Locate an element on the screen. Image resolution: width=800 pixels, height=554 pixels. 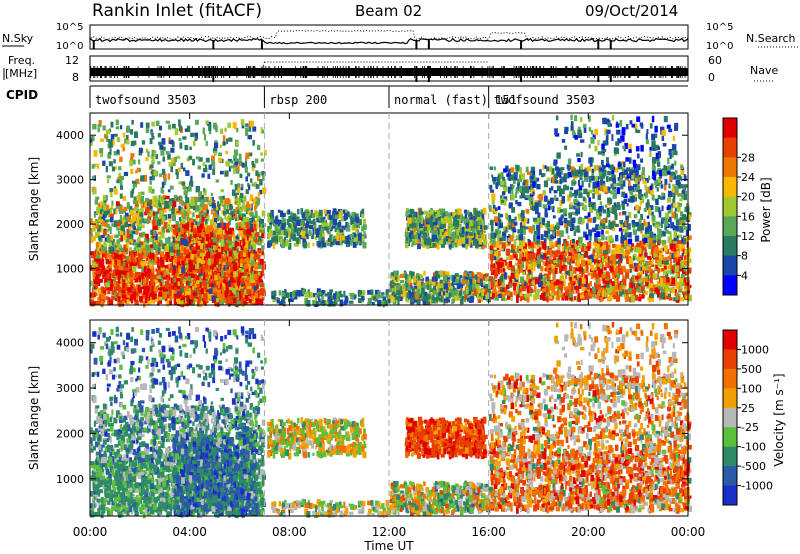
noise-traces is located at coordinates (389, 39).